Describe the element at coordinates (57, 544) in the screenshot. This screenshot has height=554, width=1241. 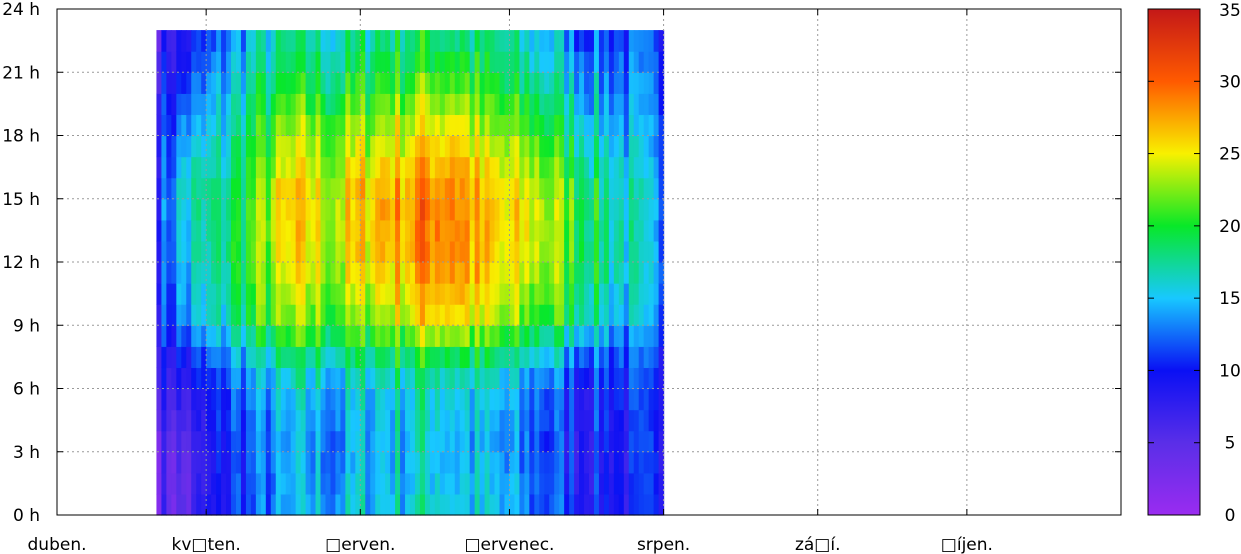
I see `x-tick-label: duben.` at that location.